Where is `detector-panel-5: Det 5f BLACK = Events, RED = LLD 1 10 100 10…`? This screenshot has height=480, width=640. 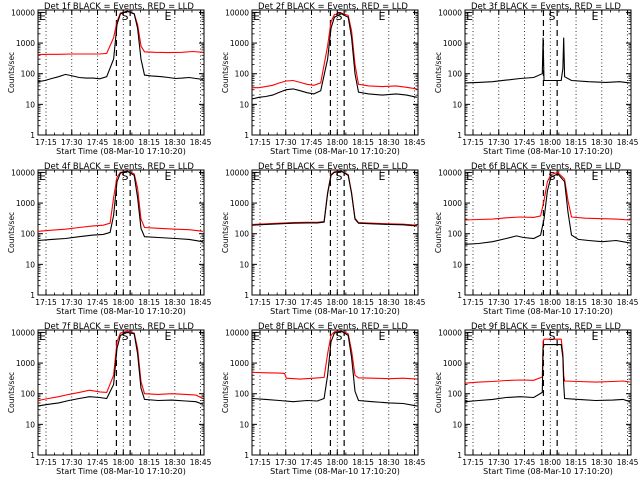
detector-panel-5: Det 5f BLACK = Events, RED = LLD 1 10 100 10… is located at coordinates (323, 239).